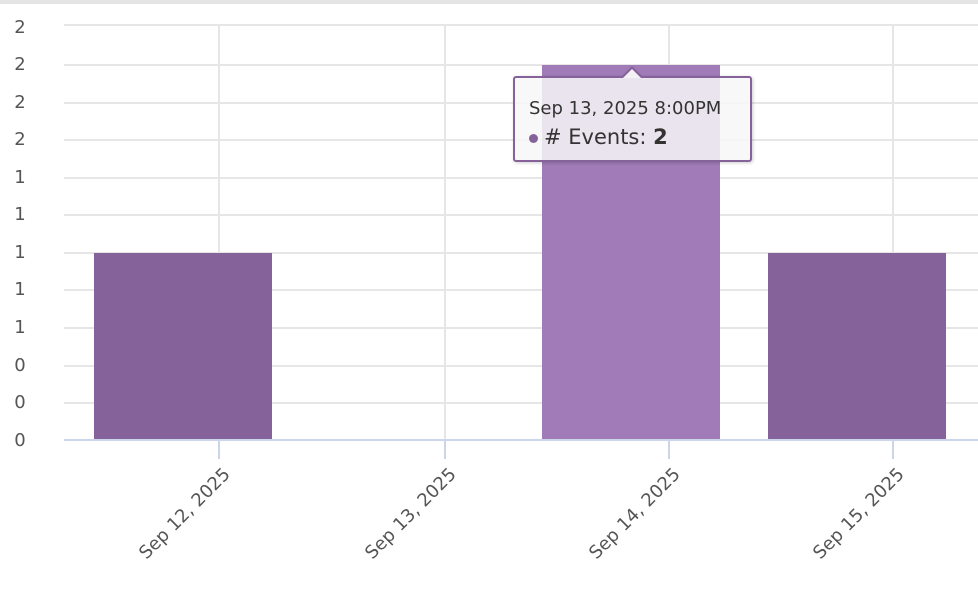  Describe the element at coordinates (533, 138) in the screenshot. I see `series-dot-icon` at that location.